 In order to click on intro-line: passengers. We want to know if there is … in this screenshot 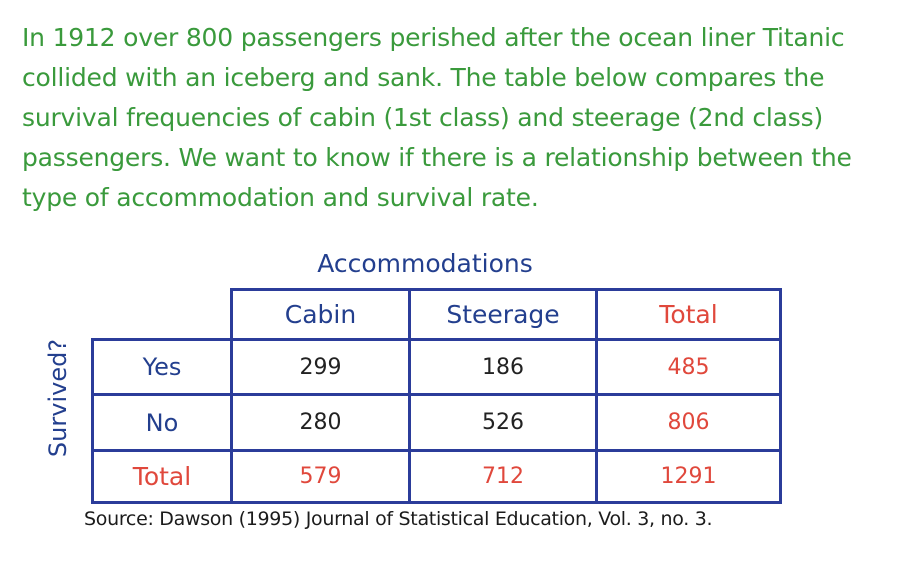, I will do `click(437, 157)`.